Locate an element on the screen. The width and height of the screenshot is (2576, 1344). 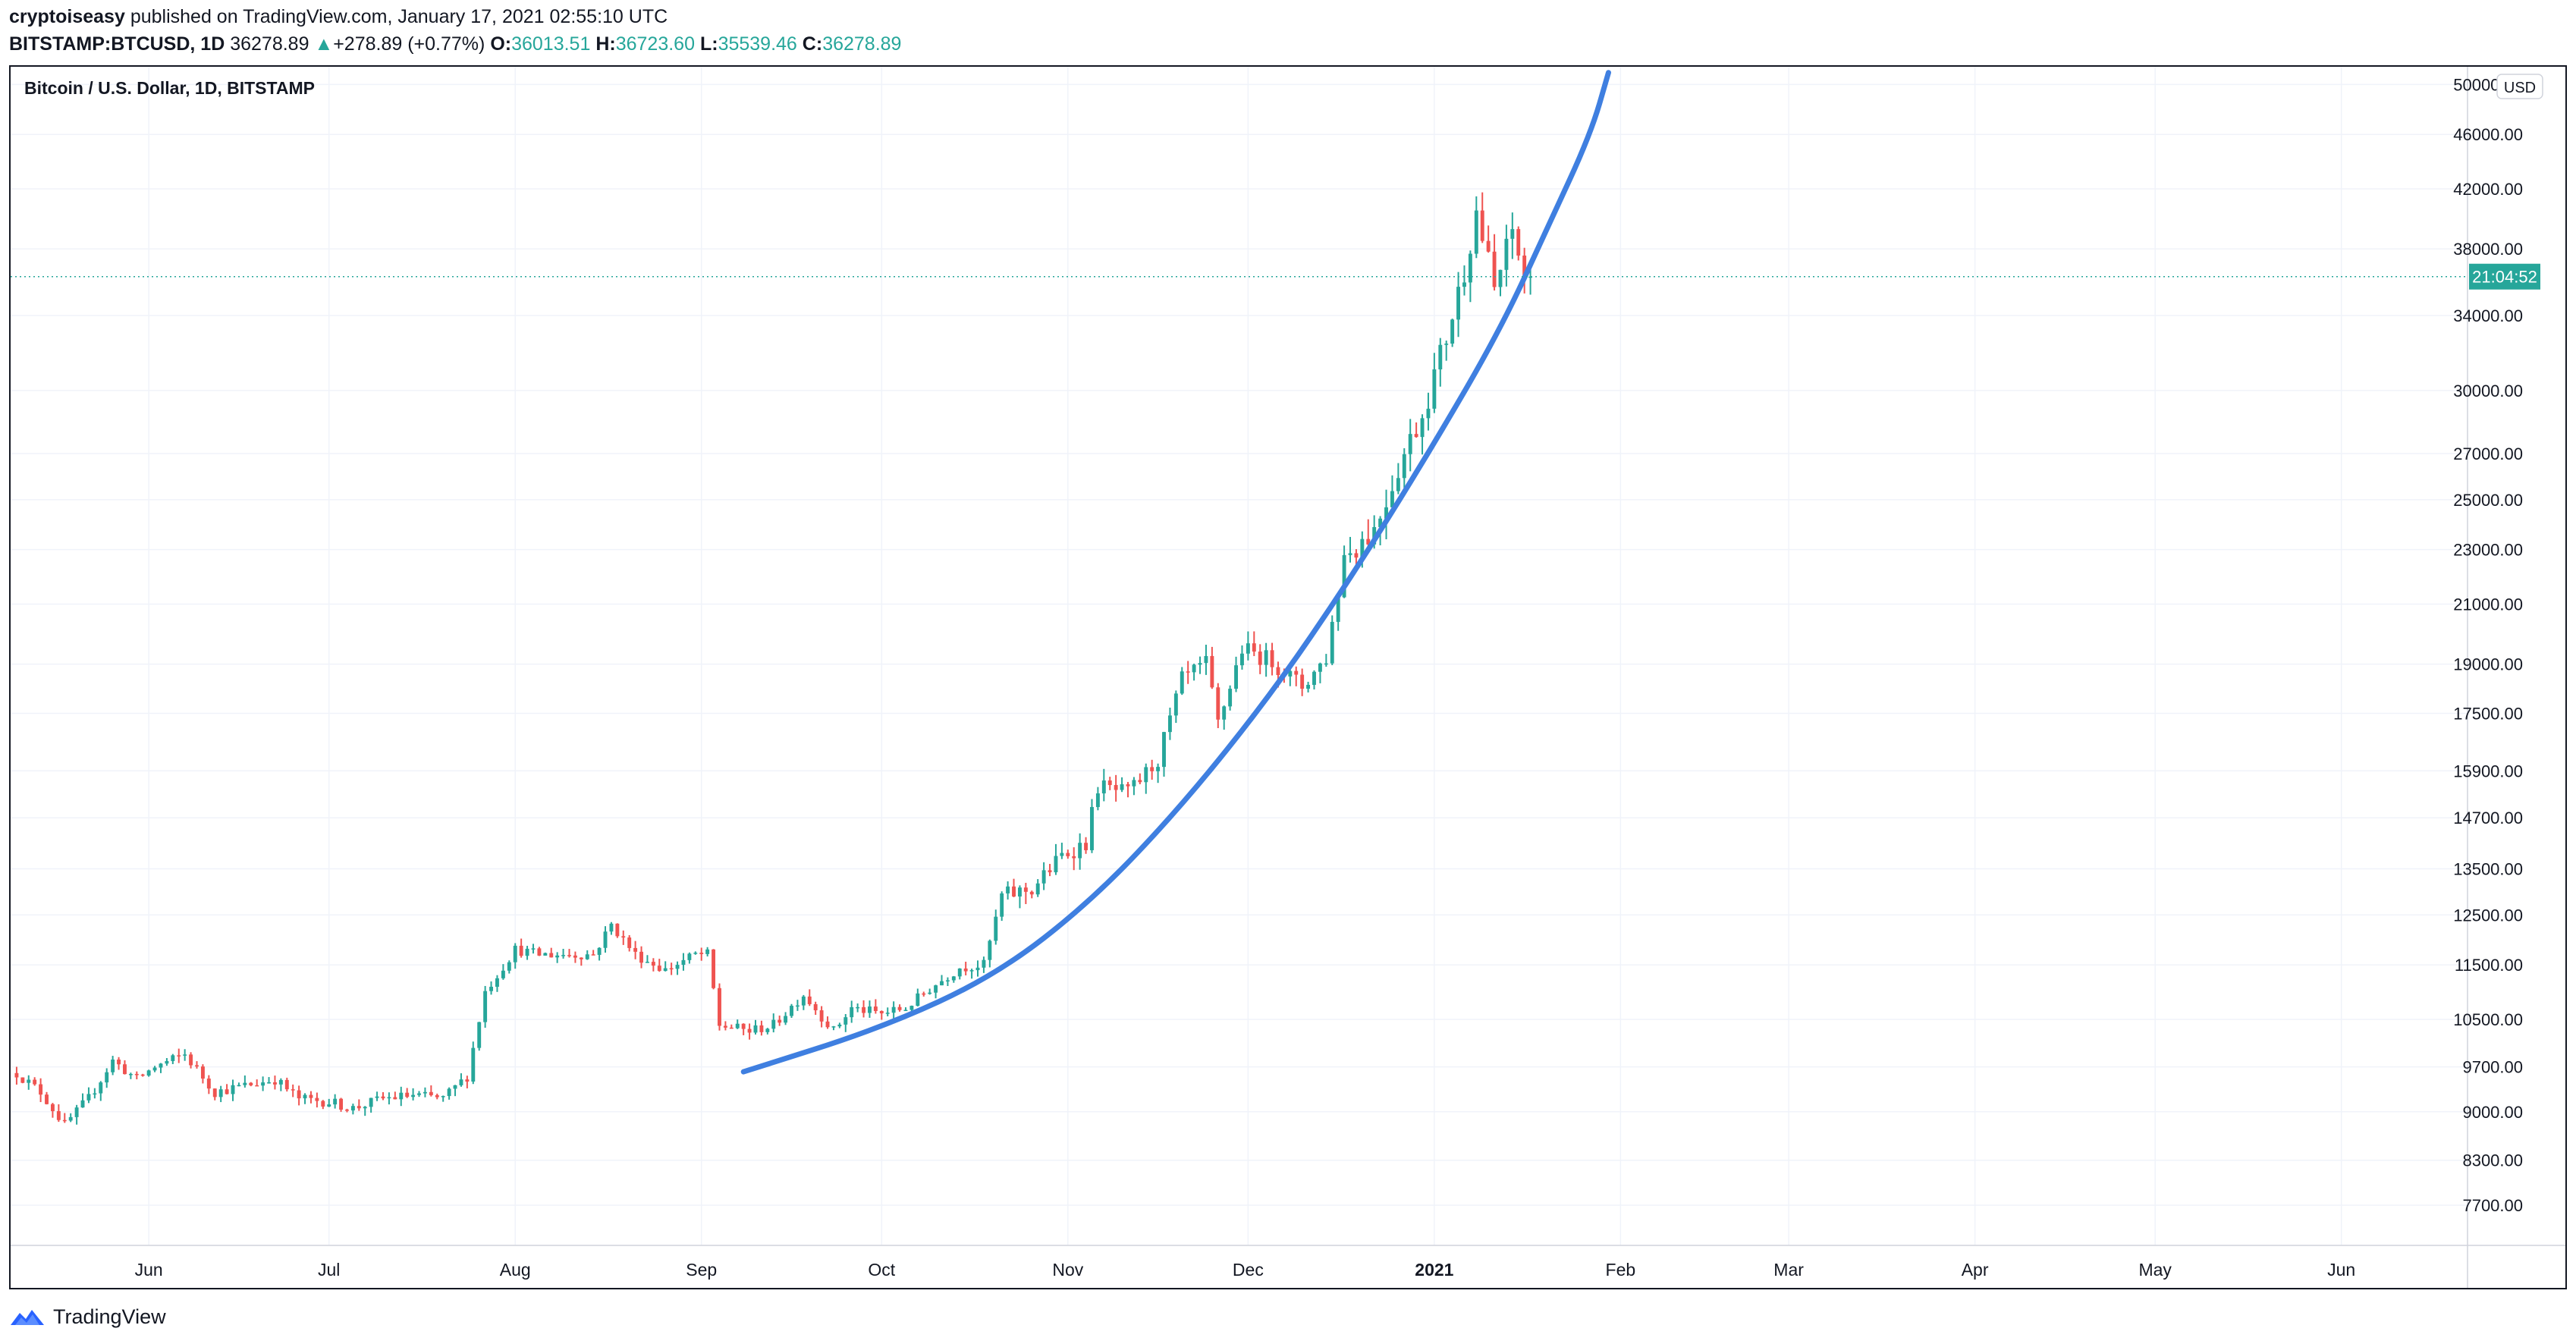
high-label: H: is located at coordinates (605, 44).